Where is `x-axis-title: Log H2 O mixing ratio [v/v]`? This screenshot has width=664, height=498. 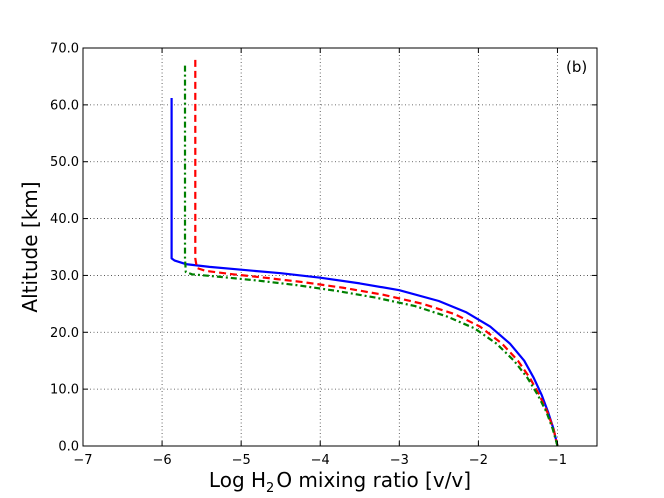 x-axis-title: Log H2 O mixing ratio [v/v] is located at coordinates (340, 482).